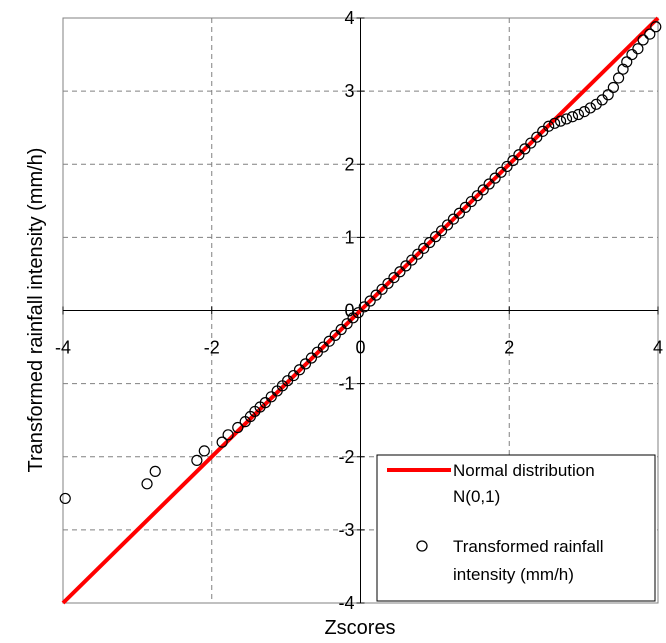 The image size is (666, 643). I want to click on legend-marker-swatch, so click(422, 546).